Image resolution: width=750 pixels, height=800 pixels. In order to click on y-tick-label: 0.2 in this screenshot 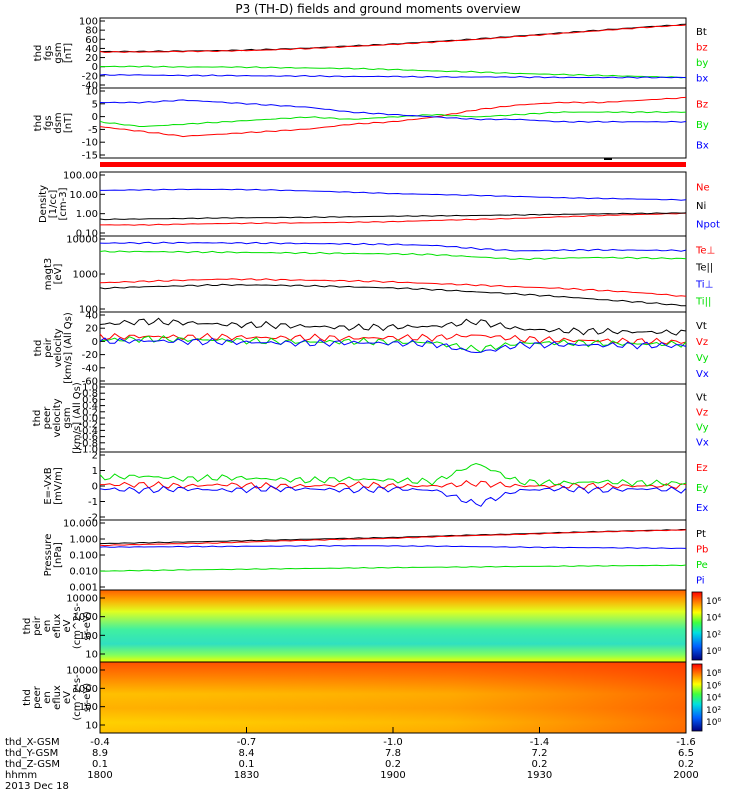, I will do `click(90, 412)`.